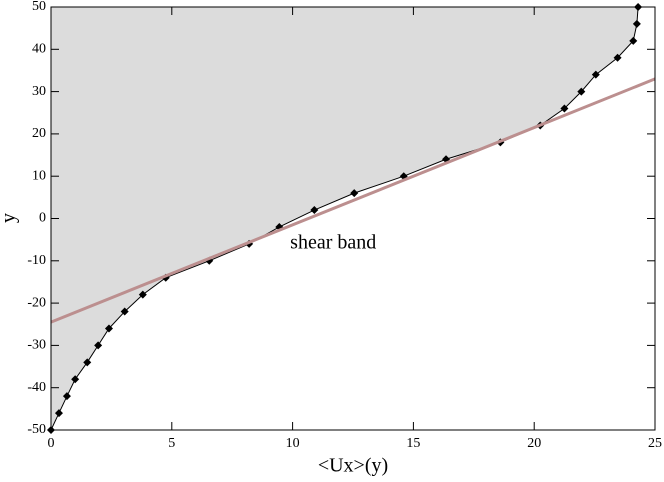 This screenshot has width=664, height=482. Describe the element at coordinates (171, 443) in the screenshot. I see `x-tick-label: 5` at that location.